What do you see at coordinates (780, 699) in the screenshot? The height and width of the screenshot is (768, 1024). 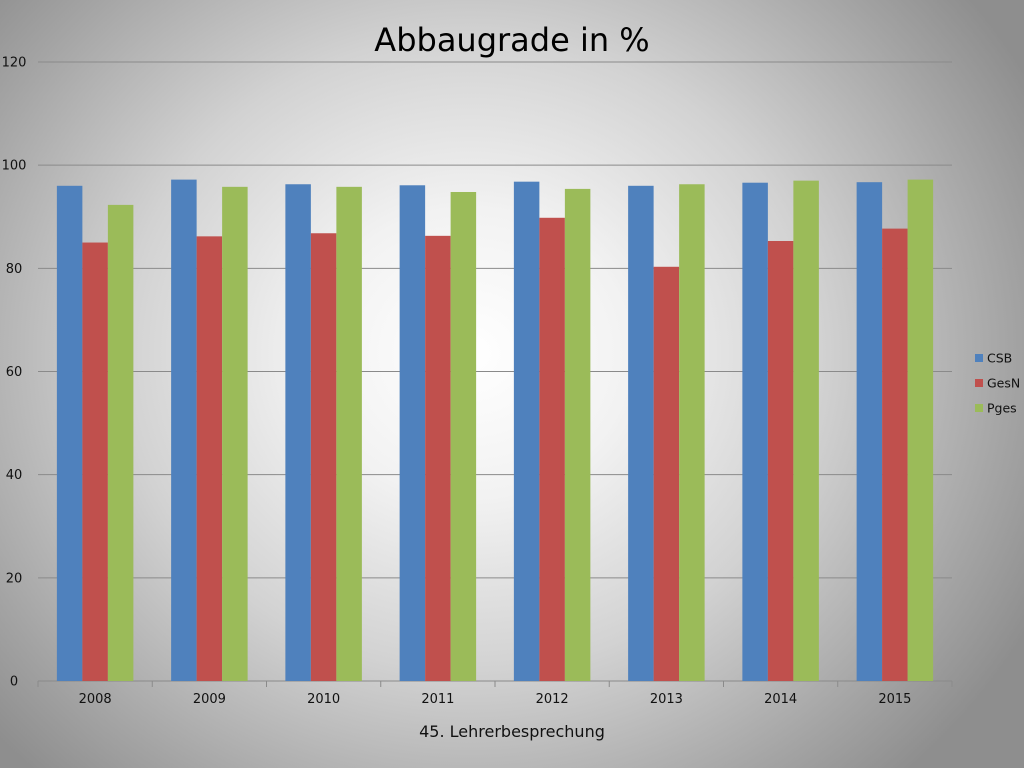 I see `x-tick-label: 2014` at bounding box center [780, 699].